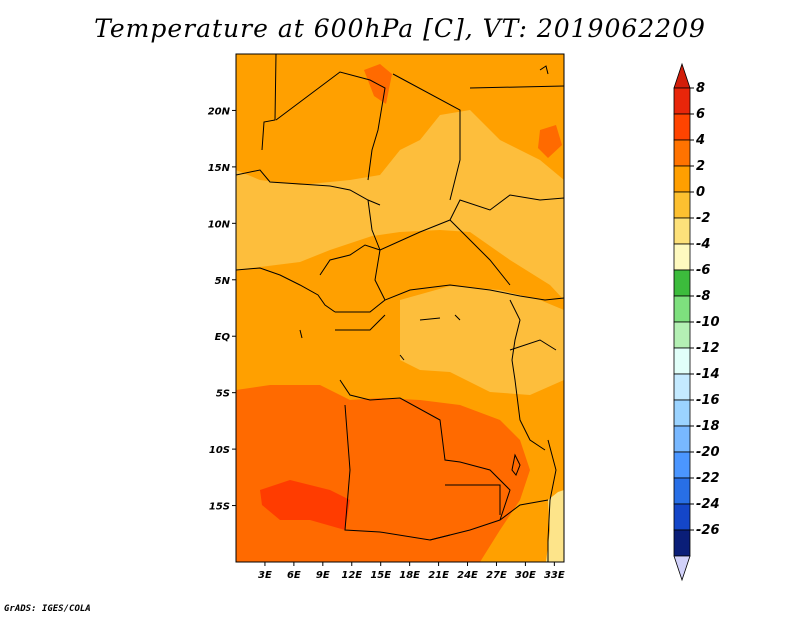  I want to click on lon-tick-label: 9E, so click(323, 575).